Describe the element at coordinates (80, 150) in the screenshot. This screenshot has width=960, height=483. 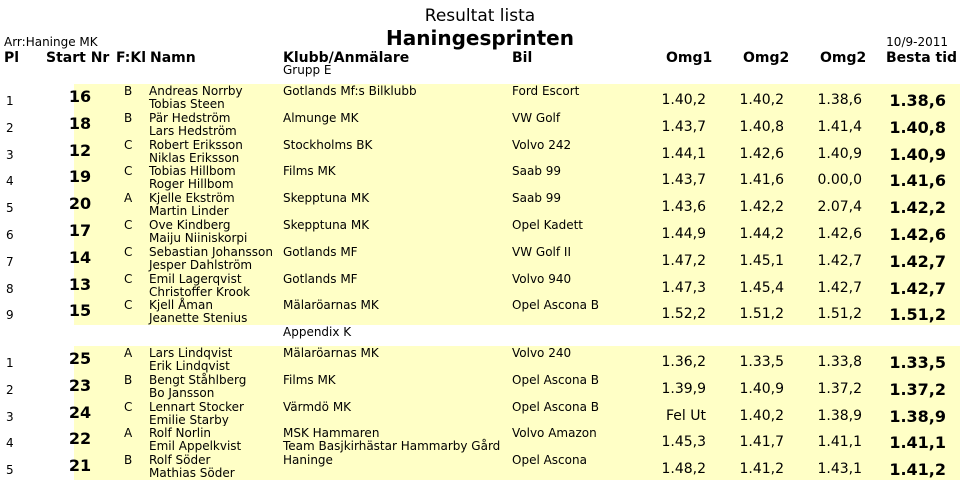
I see `start-number: 12` at that location.